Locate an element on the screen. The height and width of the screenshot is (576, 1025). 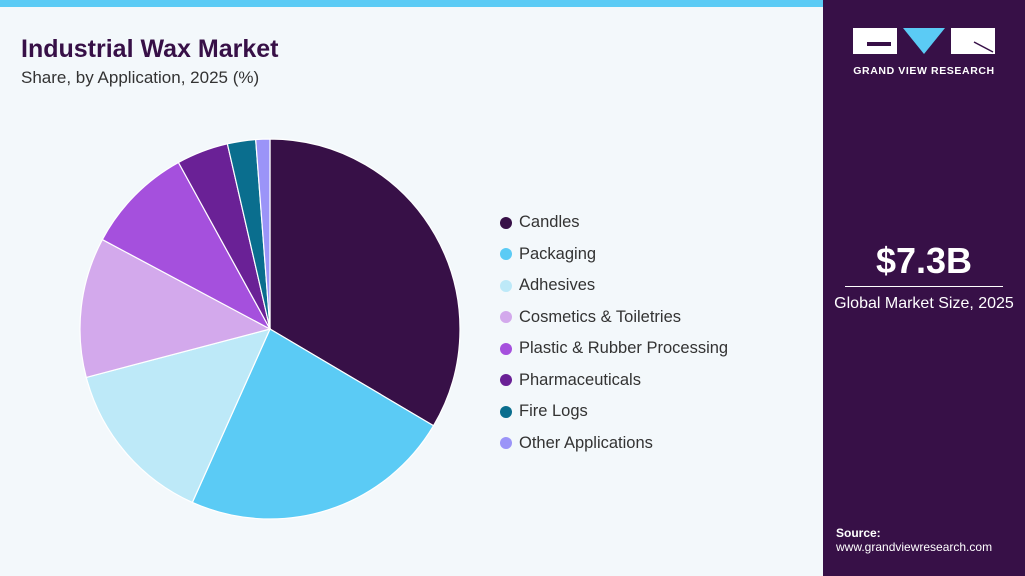
legend-label: Adhesives is located at coordinates (557, 285).